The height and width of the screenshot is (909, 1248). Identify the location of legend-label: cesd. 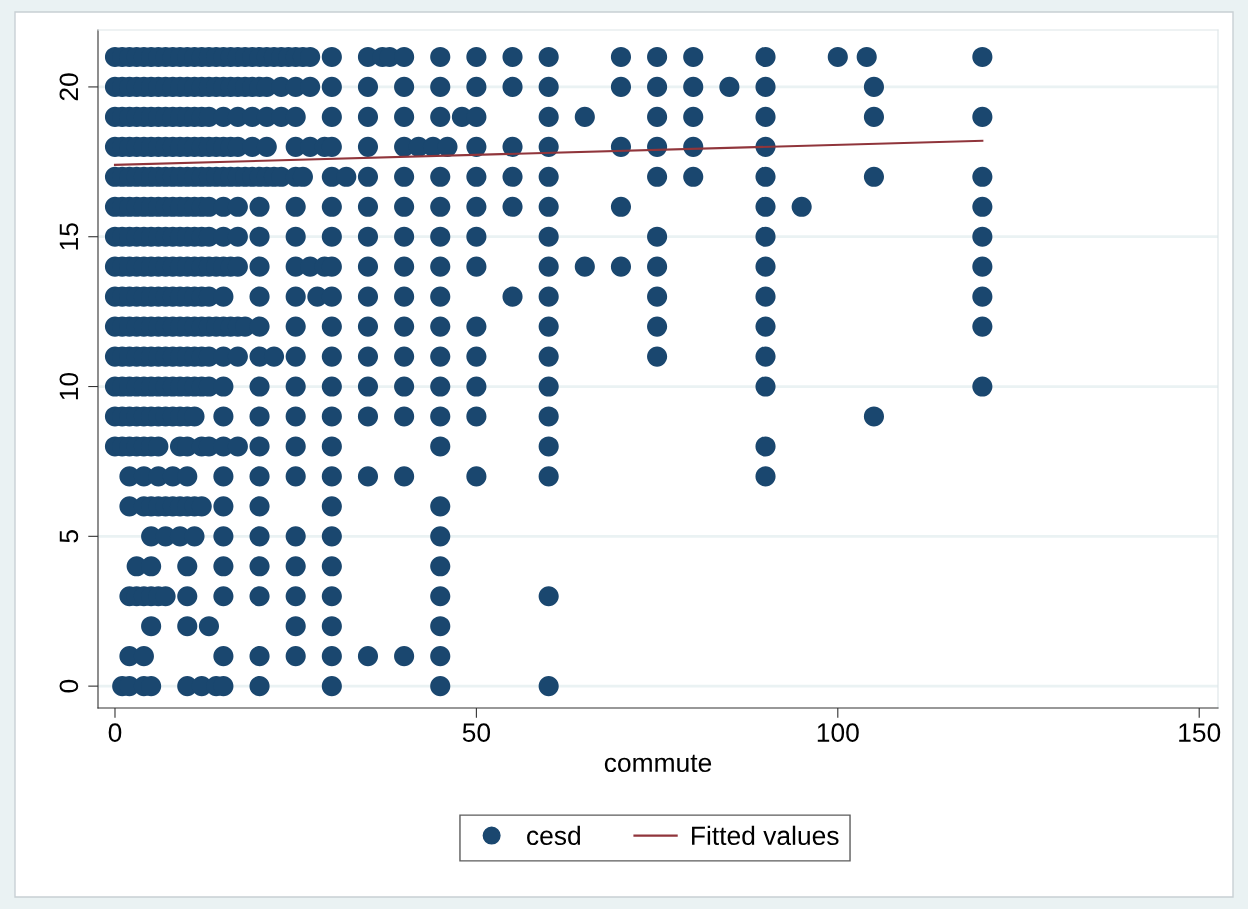
(553, 835).